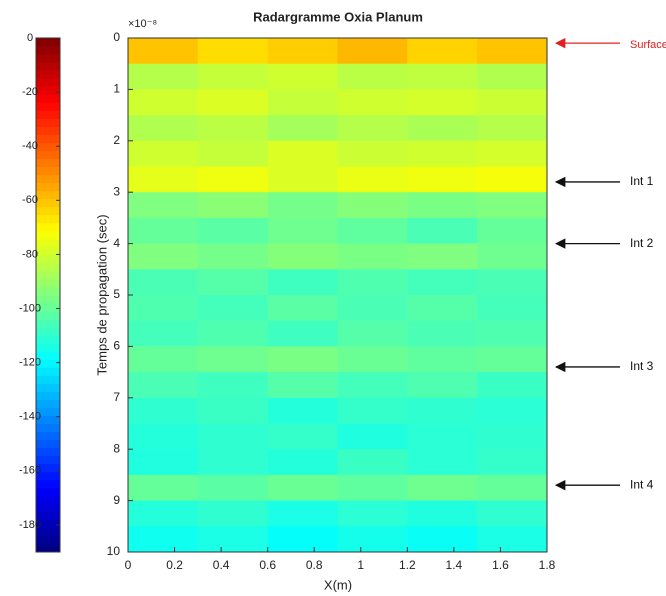  What do you see at coordinates (174, 565) in the screenshot?
I see `x-tick-label: 0.2` at bounding box center [174, 565].